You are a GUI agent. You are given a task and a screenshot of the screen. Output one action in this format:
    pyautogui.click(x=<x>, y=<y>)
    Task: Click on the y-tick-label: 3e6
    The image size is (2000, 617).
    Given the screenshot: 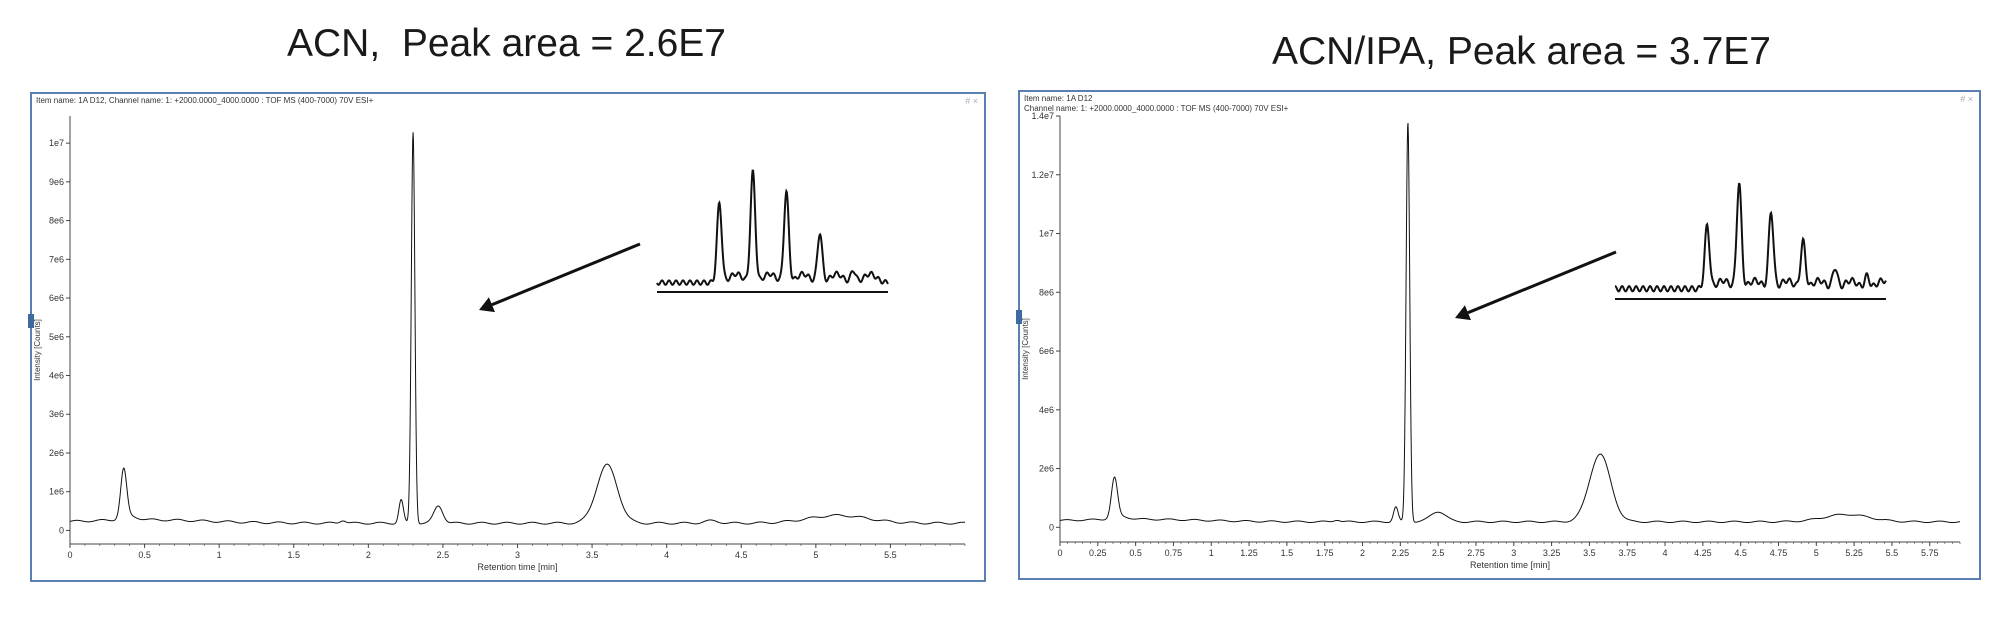 What is the action you would take?
    pyautogui.click(x=56, y=414)
    